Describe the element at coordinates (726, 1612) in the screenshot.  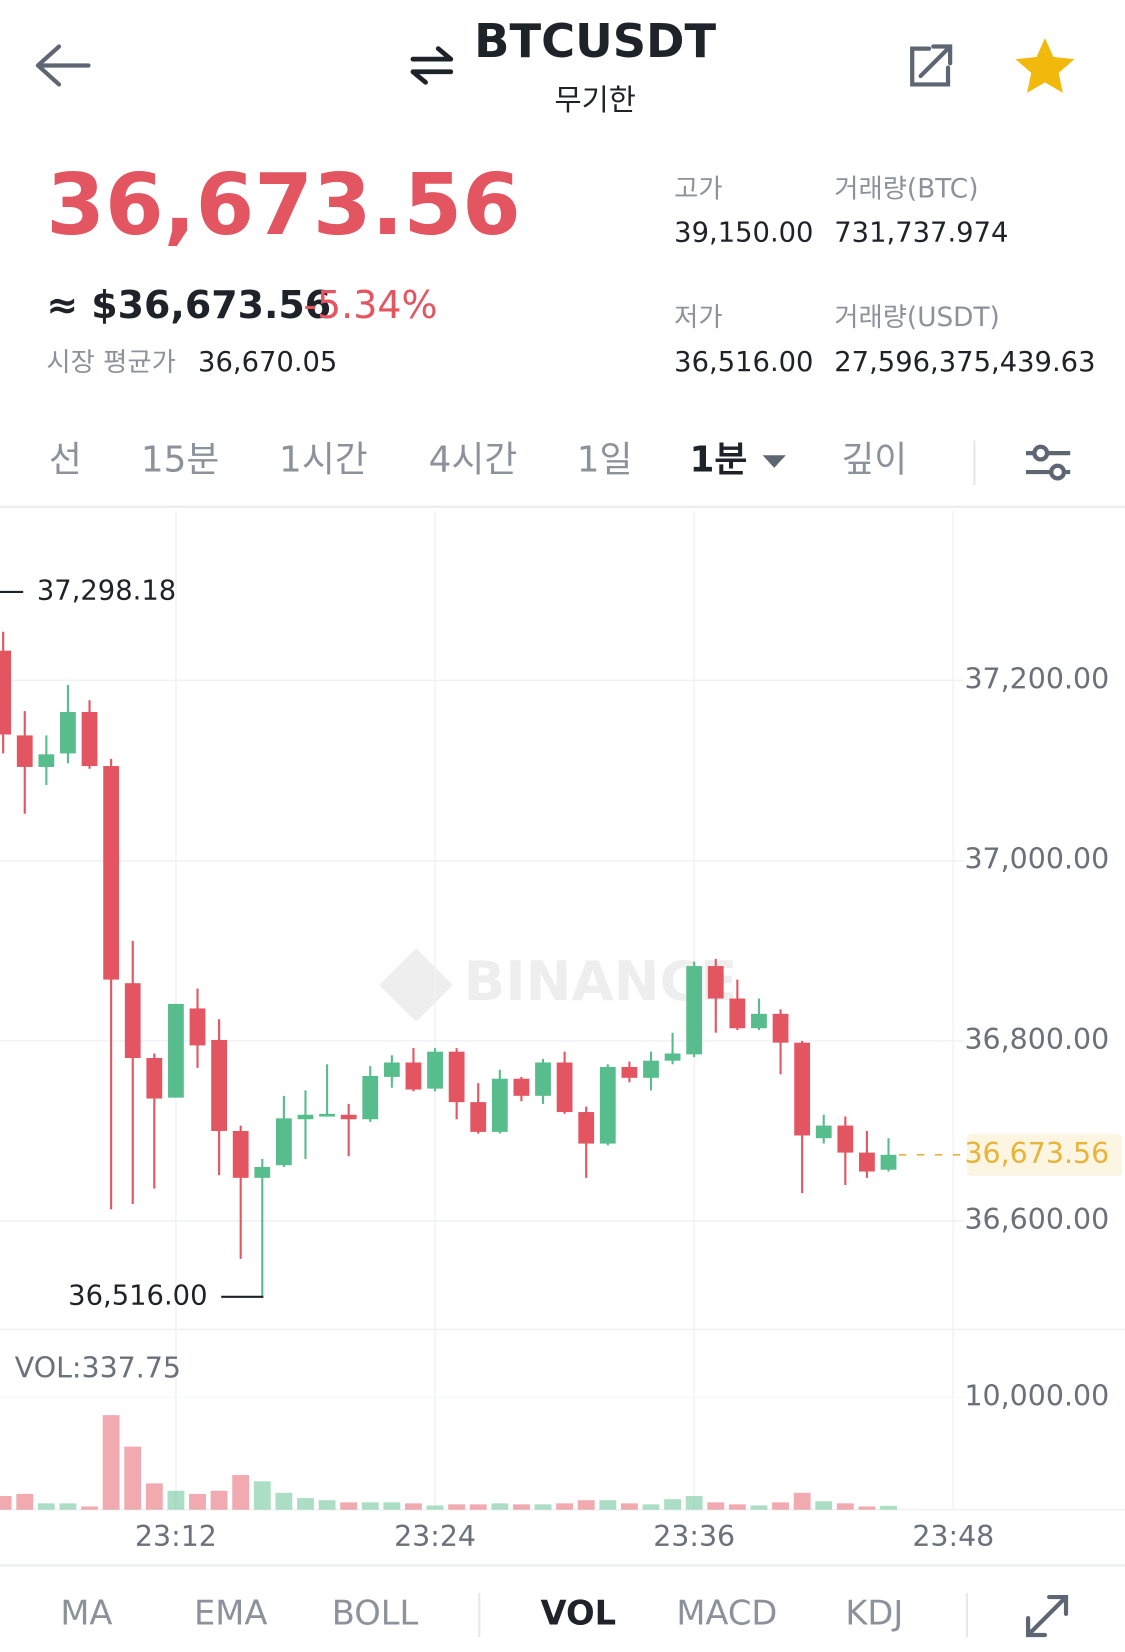
I see `indicator-tab: MACD` at that location.